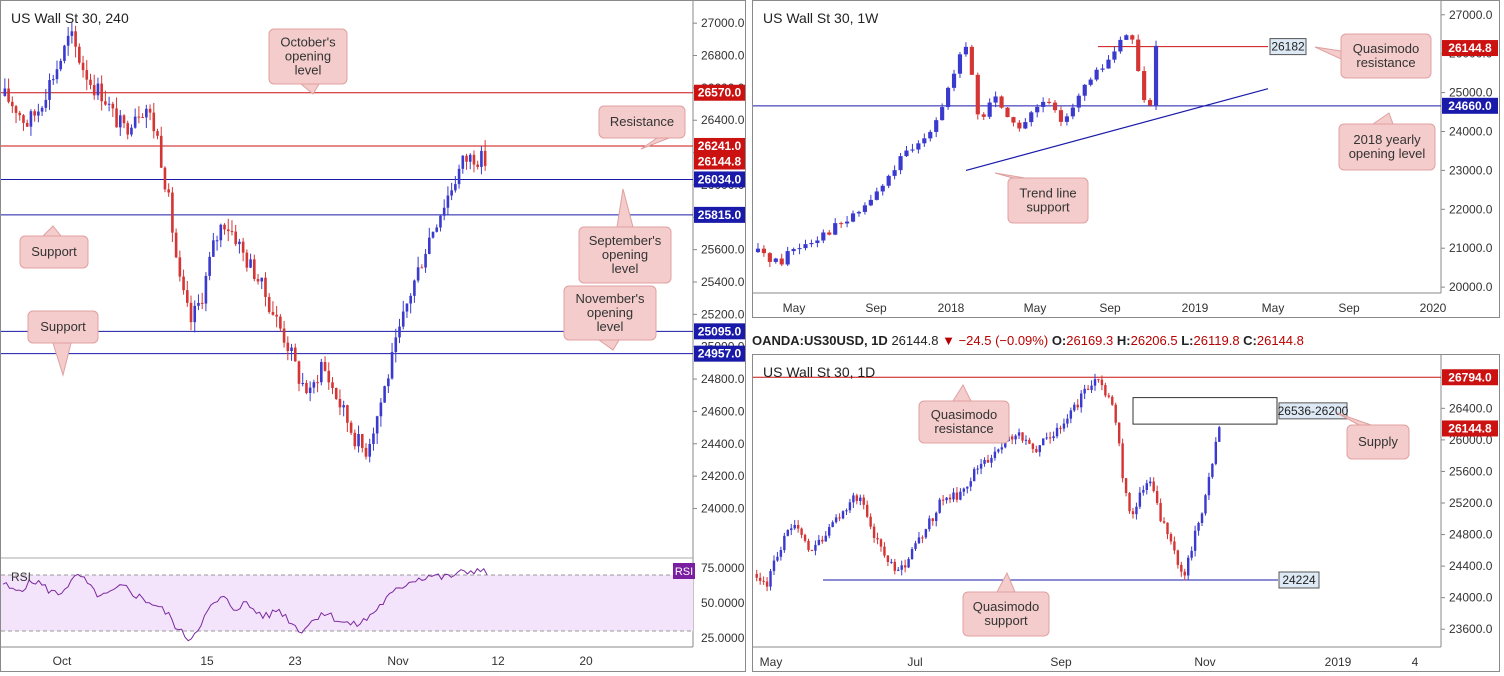  Describe the element at coordinates (1373, 56) in the screenshot. I see `weekly-quasimodo-resistance-annotation: Quasimodo resistance` at that location.